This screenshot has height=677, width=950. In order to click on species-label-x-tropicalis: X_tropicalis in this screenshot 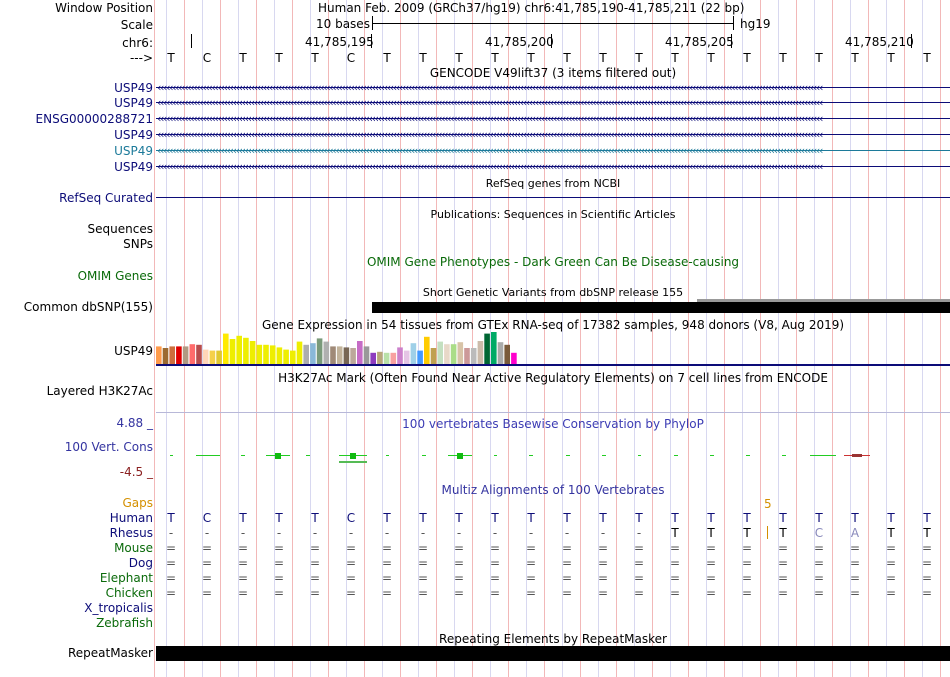, I will do `click(118, 608)`.